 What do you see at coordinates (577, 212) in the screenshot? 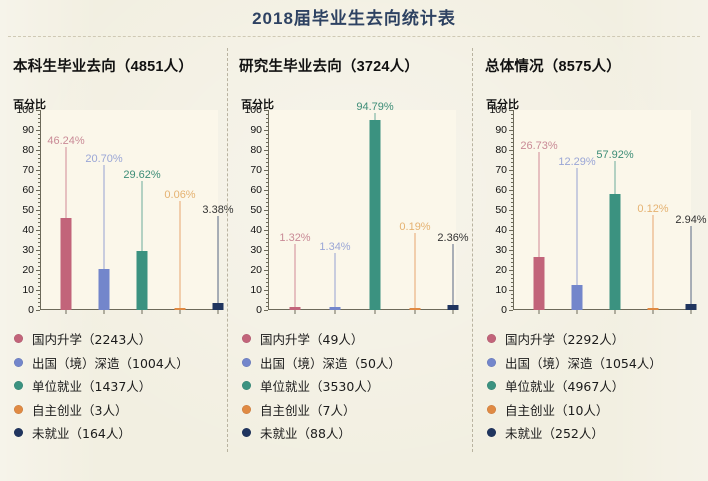
I see `bar-group-2: 12.29%` at bounding box center [577, 212].